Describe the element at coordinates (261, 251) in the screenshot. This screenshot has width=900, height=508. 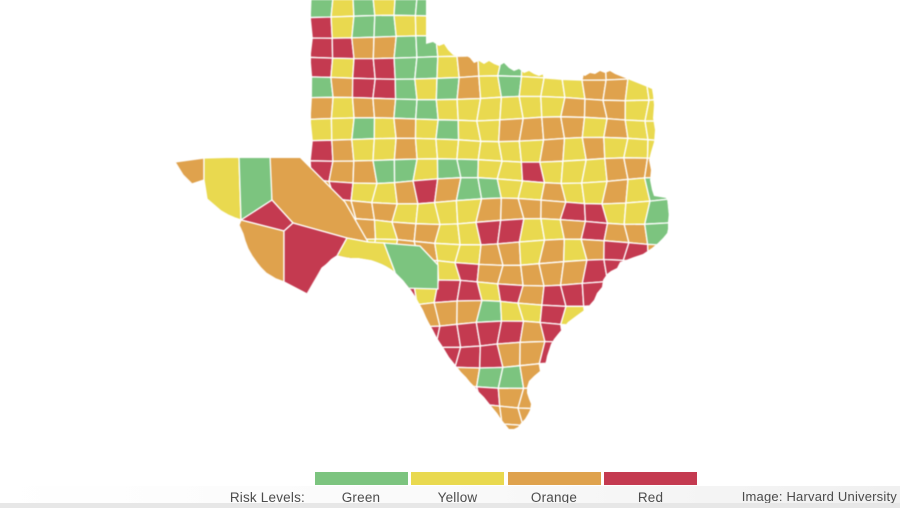
I see `county-presidio` at that location.